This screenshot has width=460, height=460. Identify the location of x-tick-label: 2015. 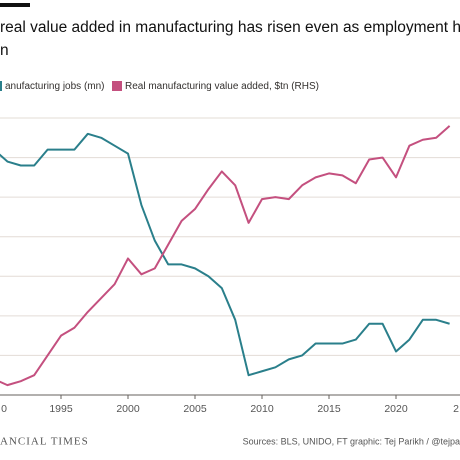
(329, 409).